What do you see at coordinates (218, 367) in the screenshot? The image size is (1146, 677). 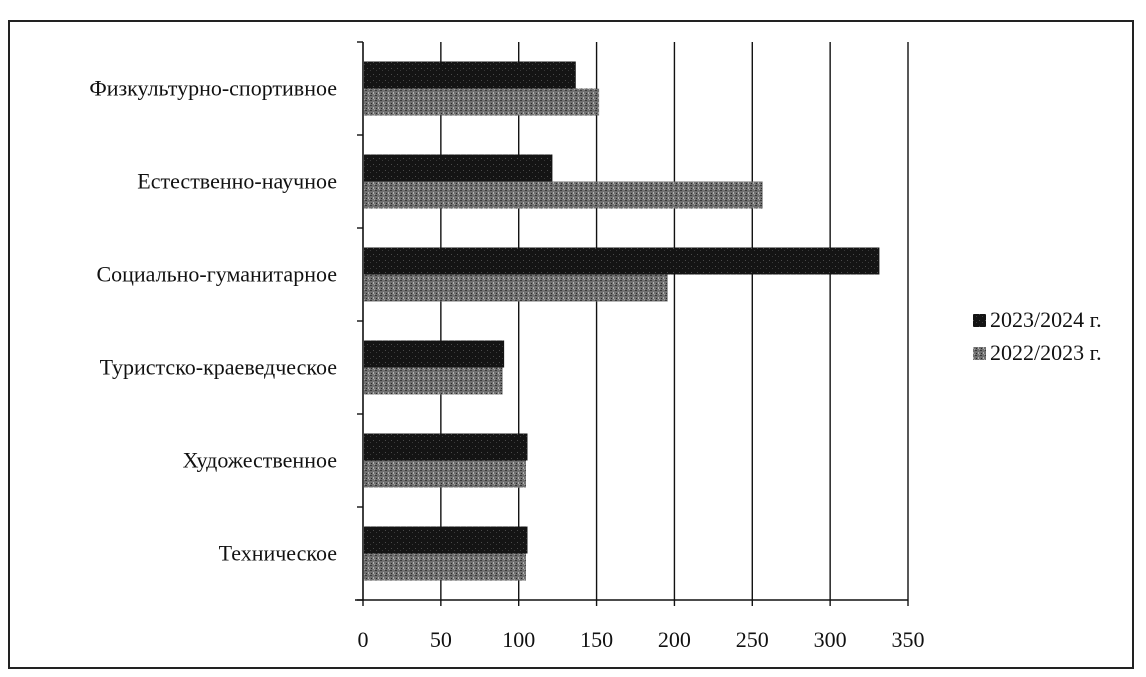 I see `category-label: Туристско-краеведческое` at bounding box center [218, 367].